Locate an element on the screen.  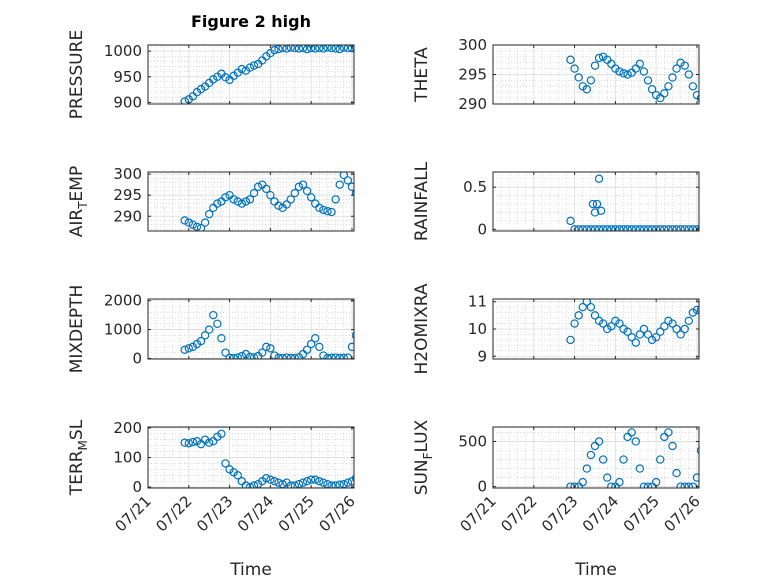
x-tick-label: 07/22 is located at coordinates (518, 513).